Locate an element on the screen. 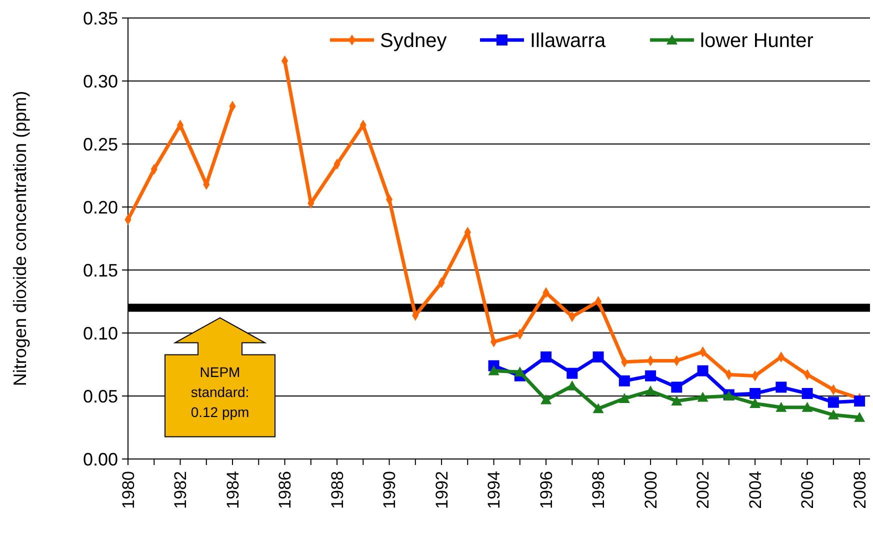  x-tick-label: 1980 is located at coordinates (128, 490).